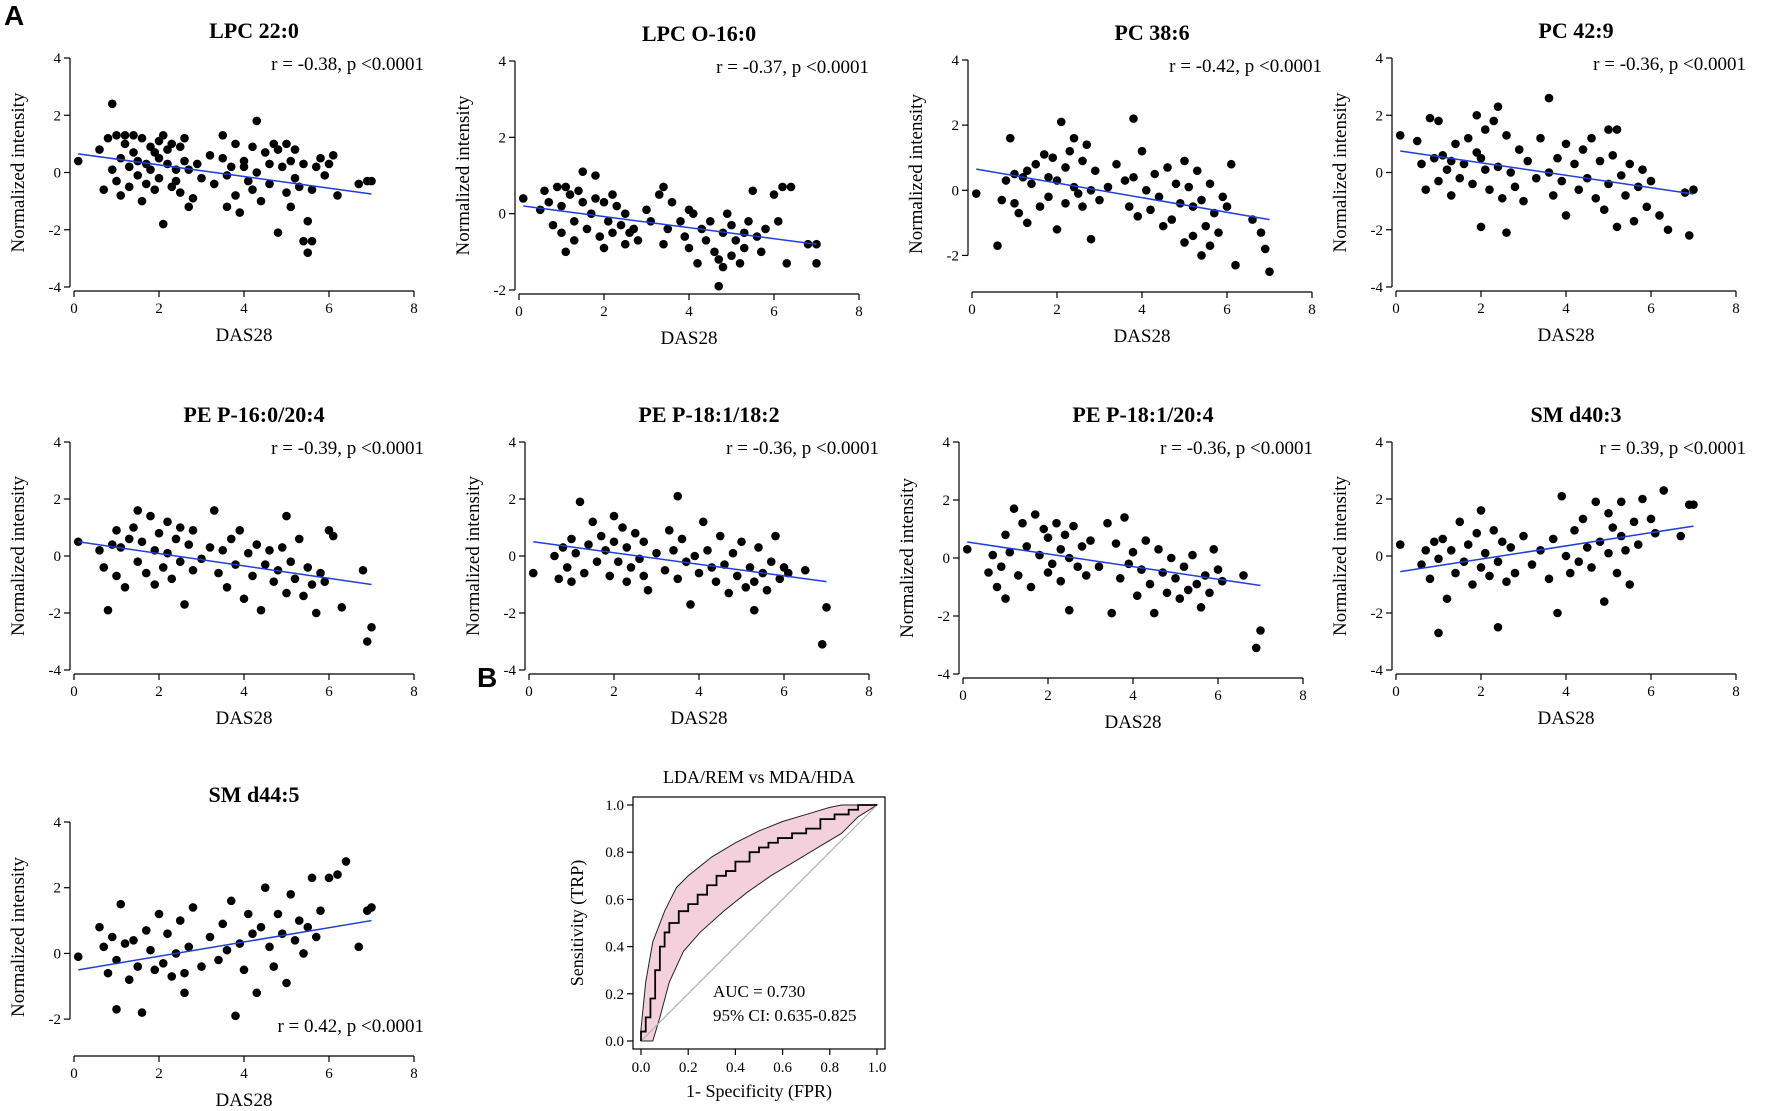  I want to click on y-tick-label: 2, so click(947, 501).